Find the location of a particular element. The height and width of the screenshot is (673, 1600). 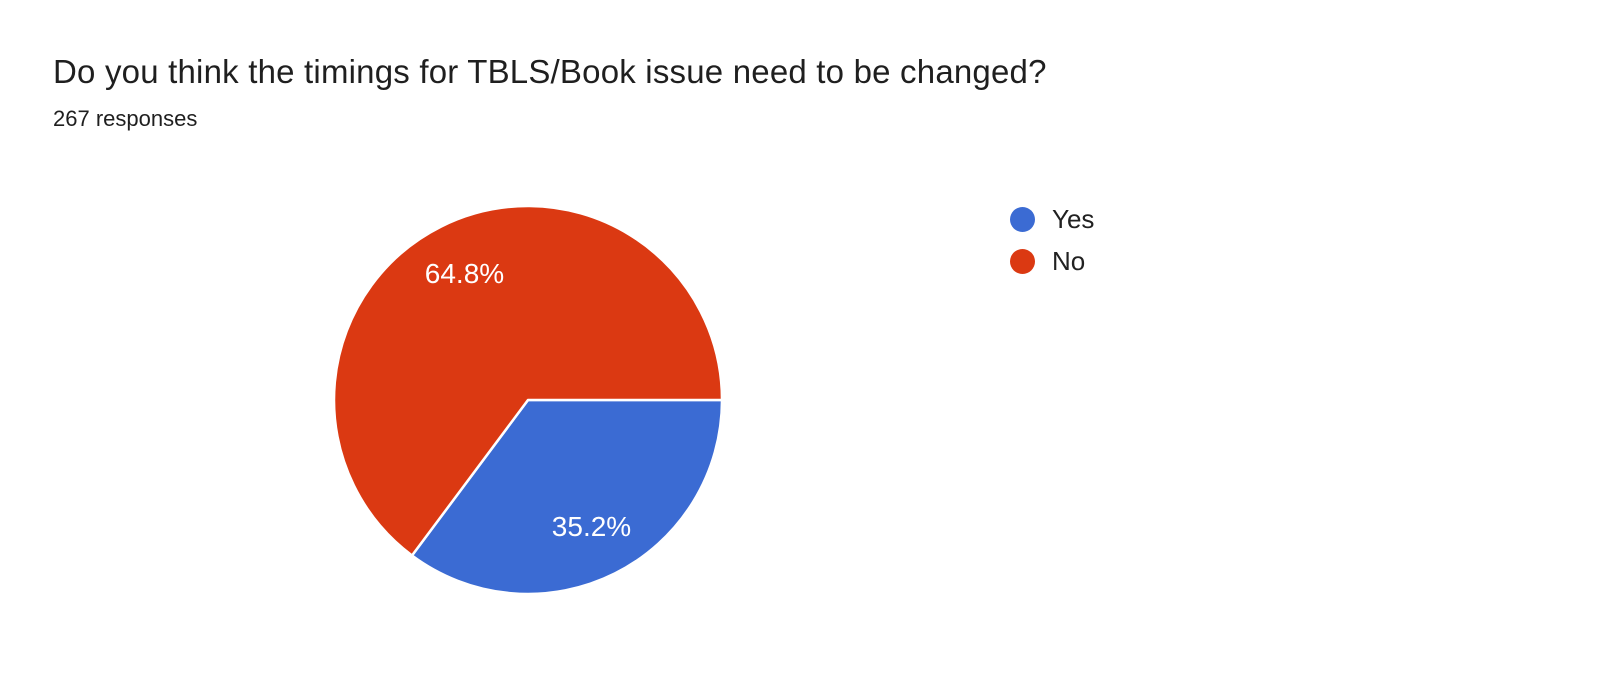

chart-legend: Yes No is located at coordinates (1052, 240).